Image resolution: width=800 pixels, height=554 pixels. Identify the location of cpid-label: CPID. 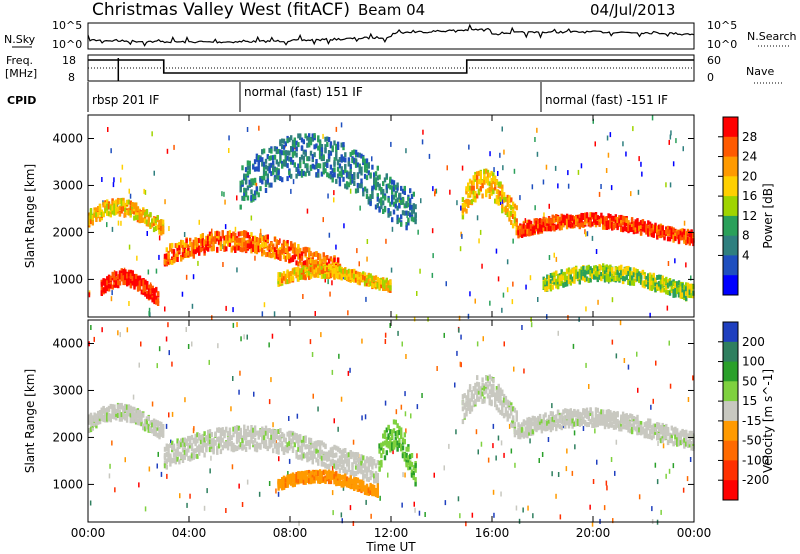
(21, 100).